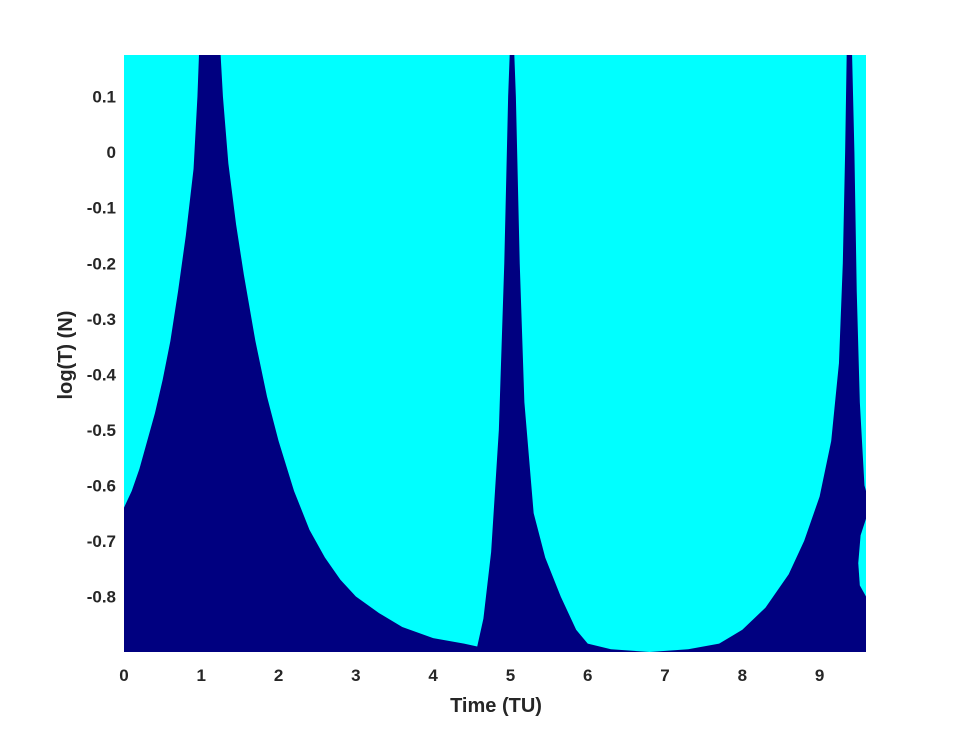 This screenshot has width=958, height=734. I want to click on y-tick-label: -0.8, so click(101, 596).